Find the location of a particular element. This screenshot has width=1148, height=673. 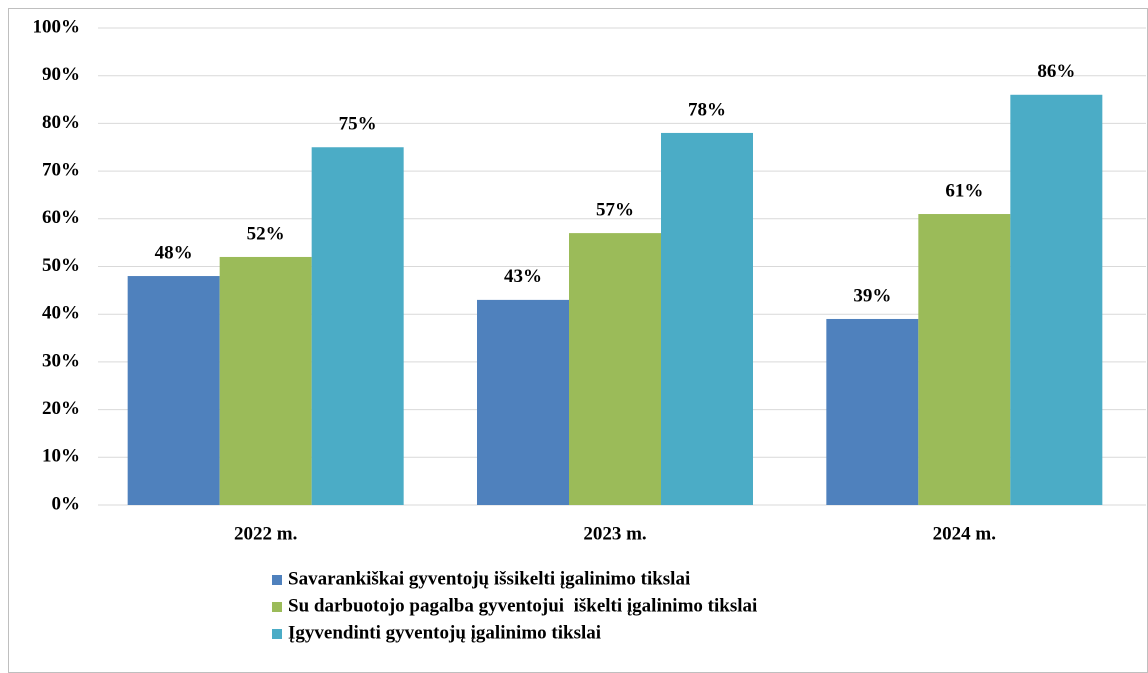

data-label: 75% is located at coordinates (358, 124).